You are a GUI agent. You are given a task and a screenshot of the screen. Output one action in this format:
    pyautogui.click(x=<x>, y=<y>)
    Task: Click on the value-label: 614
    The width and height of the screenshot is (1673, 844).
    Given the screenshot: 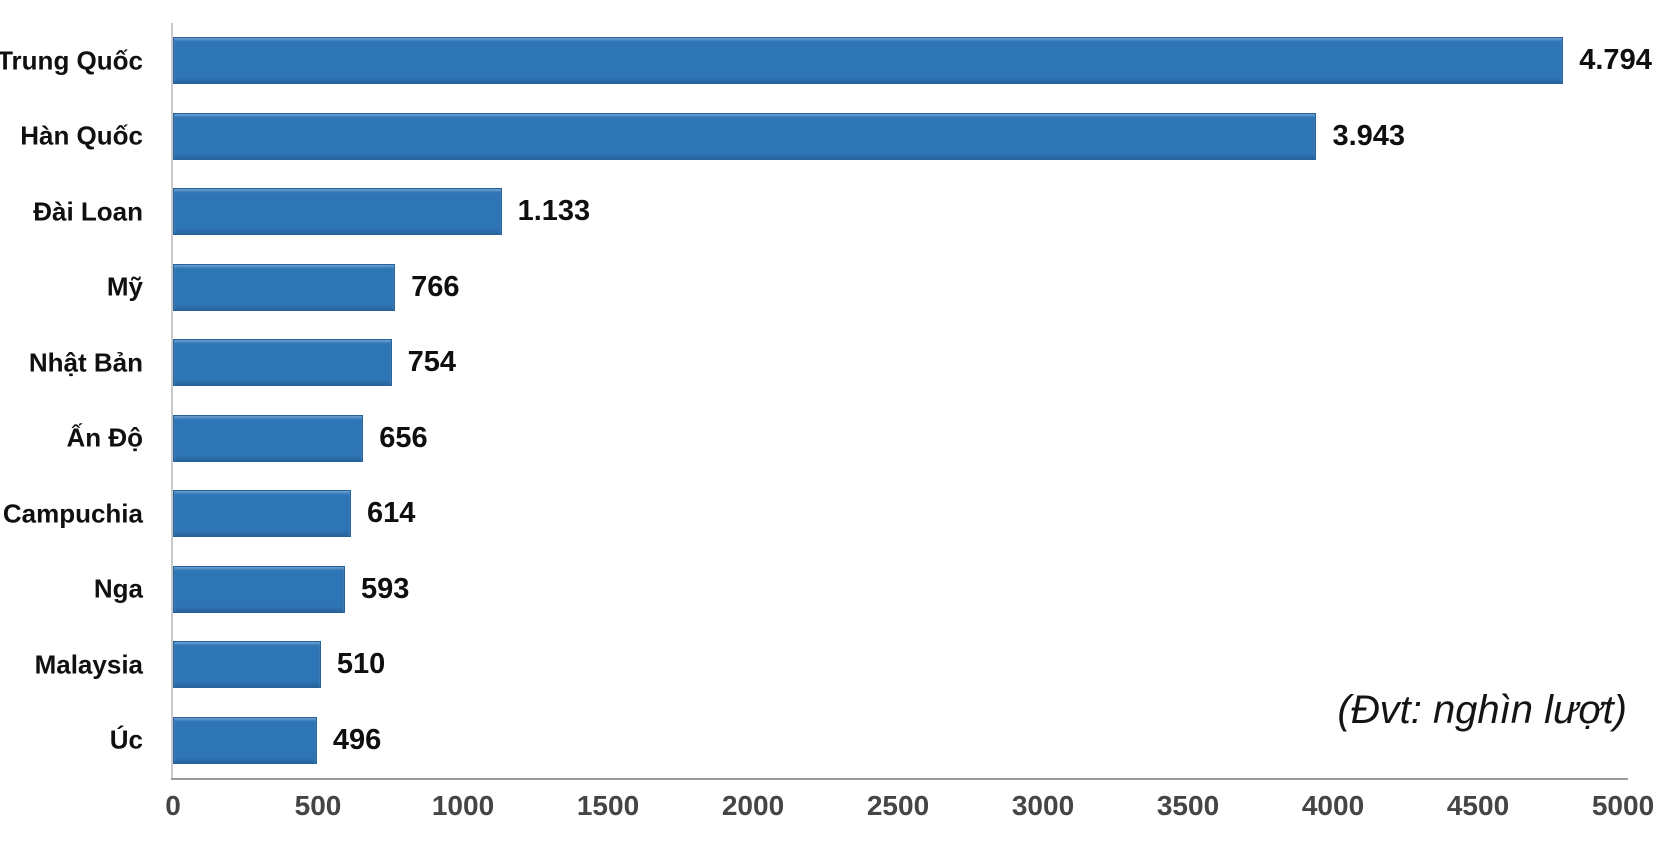 What is the action you would take?
    pyautogui.click(x=391, y=513)
    